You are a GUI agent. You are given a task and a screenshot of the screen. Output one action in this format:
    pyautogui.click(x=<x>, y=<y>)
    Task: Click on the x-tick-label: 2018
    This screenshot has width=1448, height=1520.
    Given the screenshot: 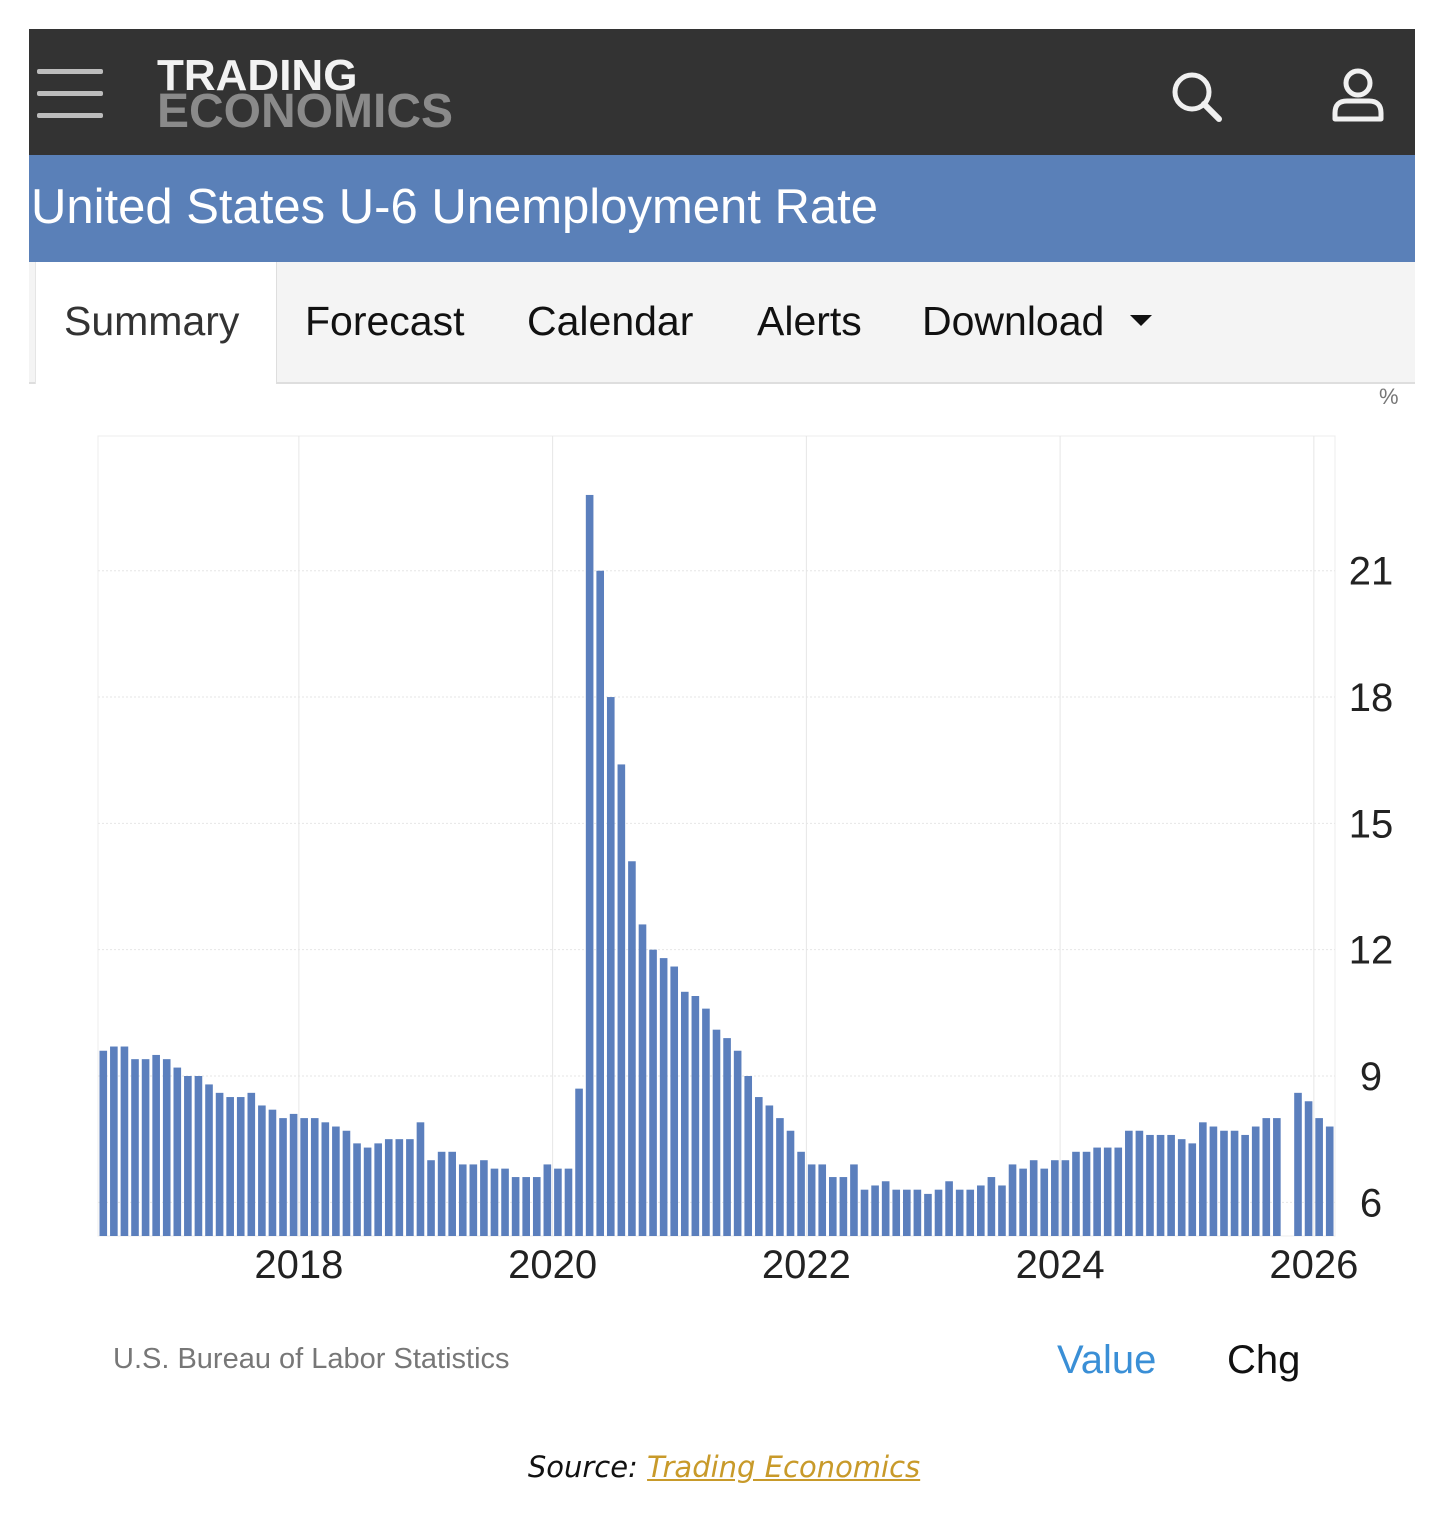 What is the action you would take?
    pyautogui.click(x=298, y=1265)
    